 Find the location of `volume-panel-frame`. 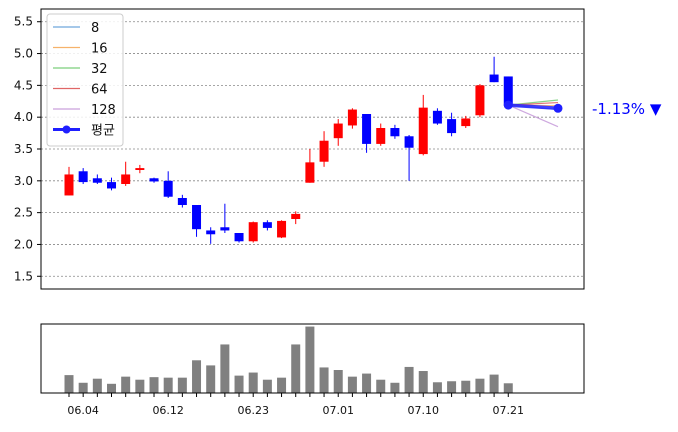

volume-panel-frame is located at coordinates (312, 358).